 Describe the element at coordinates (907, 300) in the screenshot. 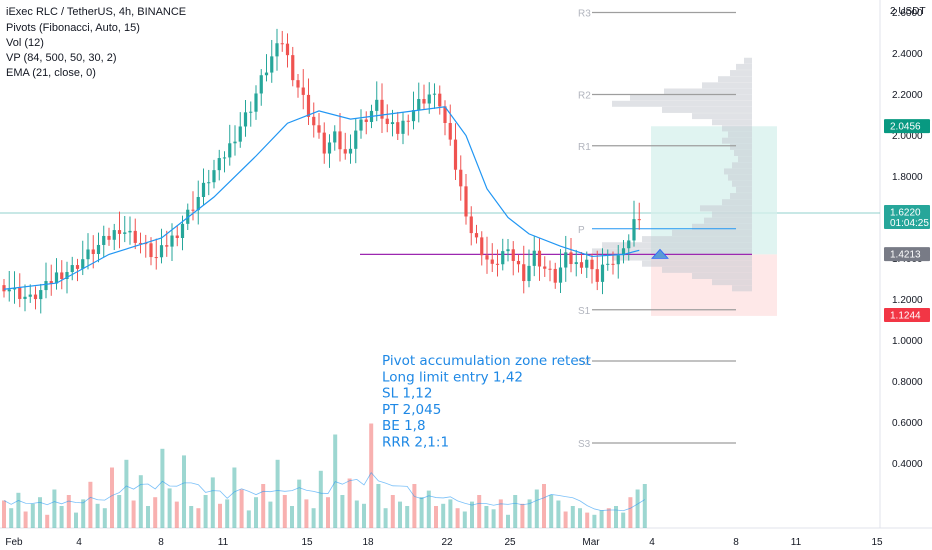

I see `price-tick-label: 1.2000` at that location.